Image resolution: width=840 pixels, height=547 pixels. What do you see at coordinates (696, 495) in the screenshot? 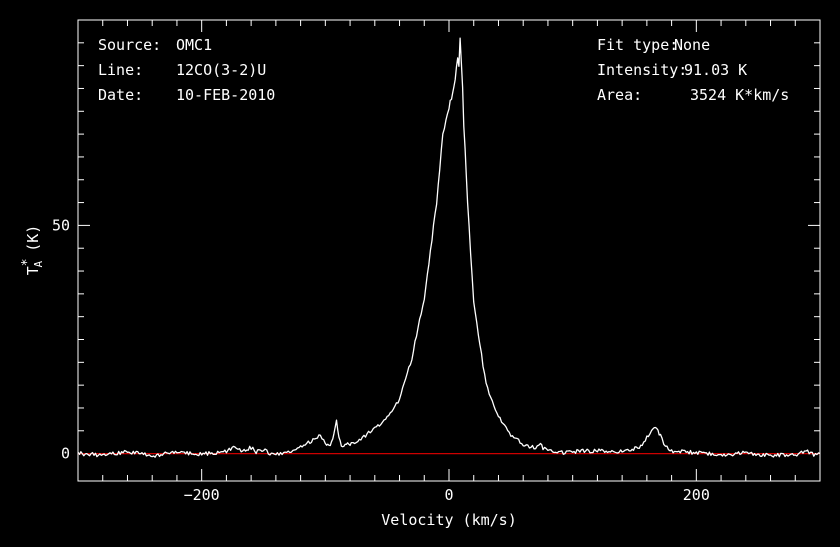
I see `x-tick-label: 200` at bounding box center [696, 495].